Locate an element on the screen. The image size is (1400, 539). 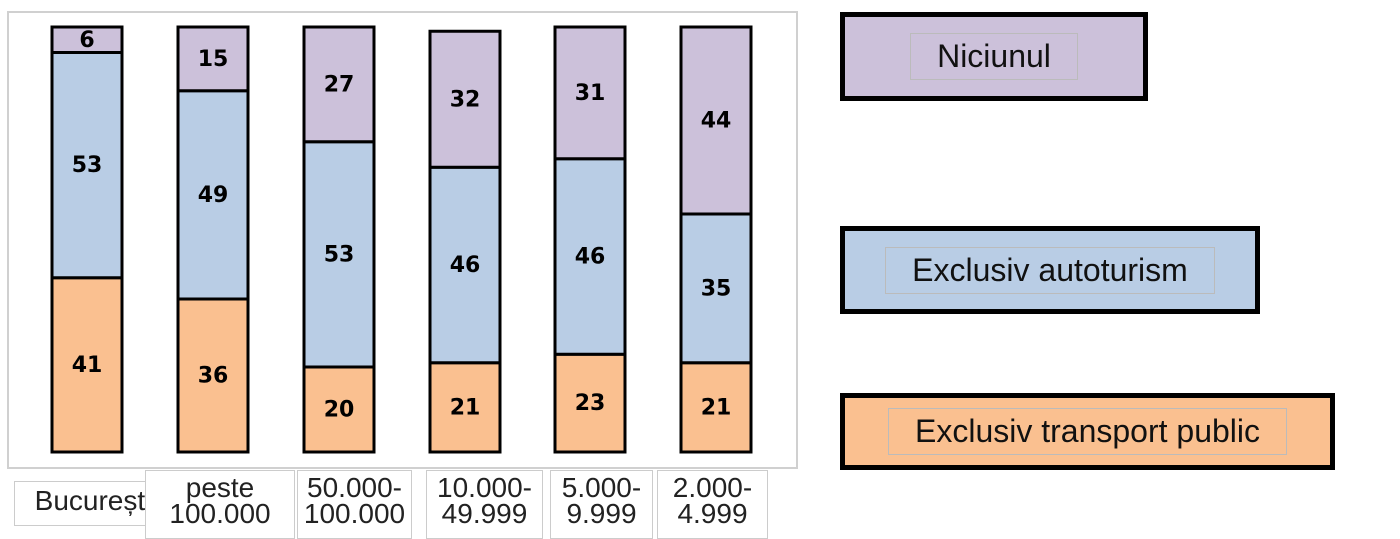
x-tick-label: 5.000-9.999 is located at coordinates (601, 504).